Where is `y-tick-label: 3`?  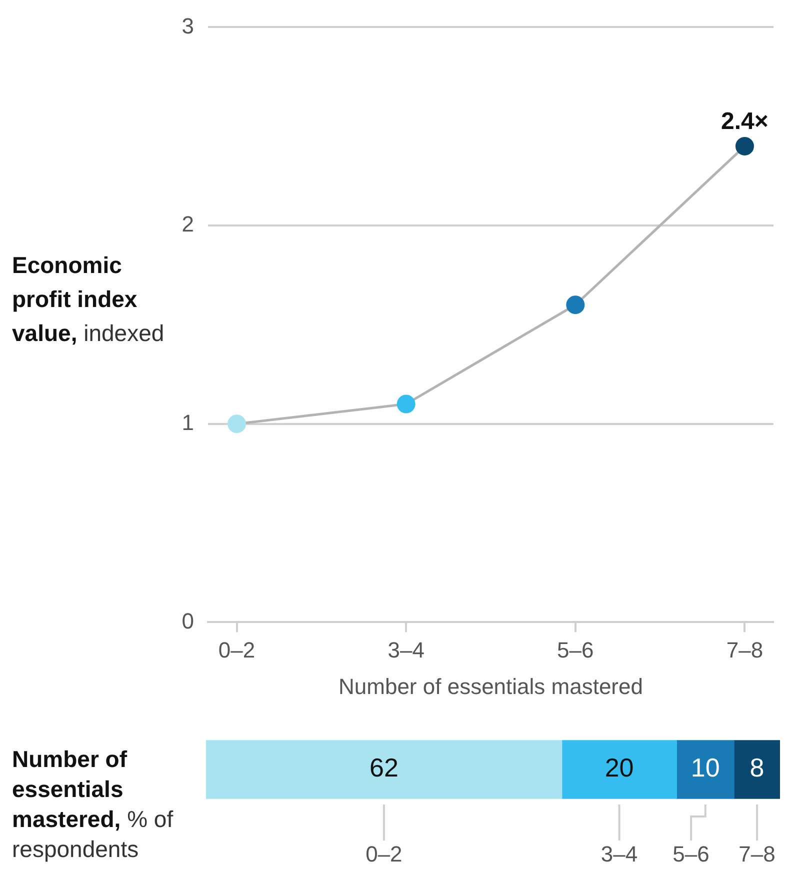
y-tick-label: 3 is located at coordinates (188, 25).